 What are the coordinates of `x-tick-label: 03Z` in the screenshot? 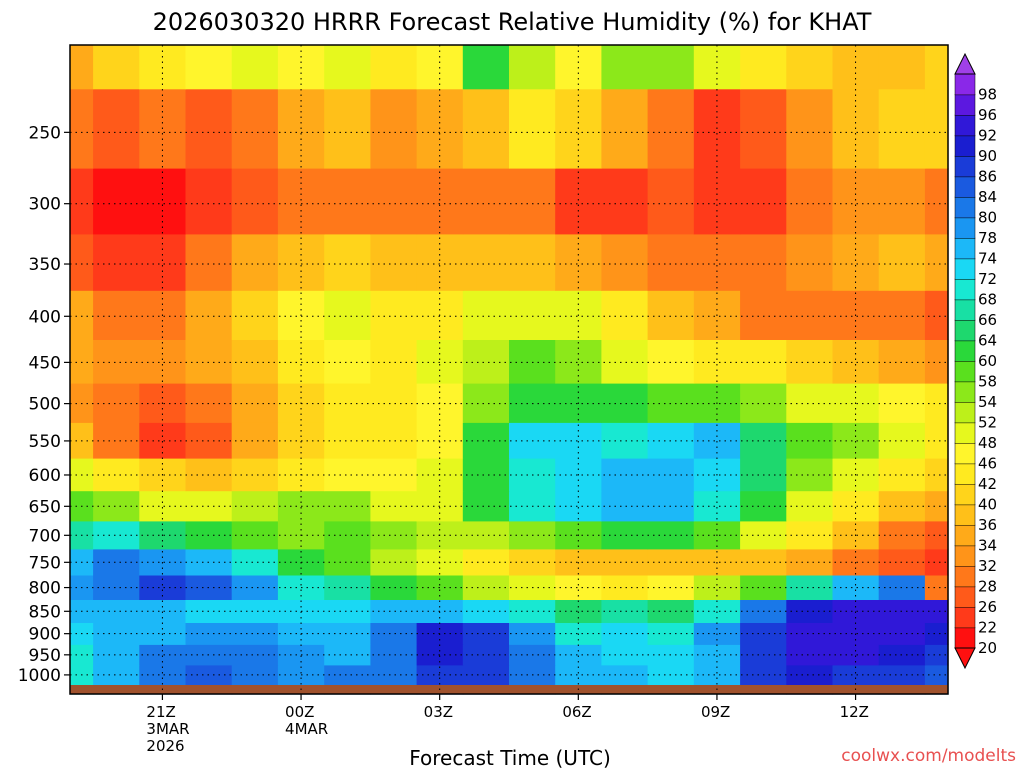 It's located at (438, 712).